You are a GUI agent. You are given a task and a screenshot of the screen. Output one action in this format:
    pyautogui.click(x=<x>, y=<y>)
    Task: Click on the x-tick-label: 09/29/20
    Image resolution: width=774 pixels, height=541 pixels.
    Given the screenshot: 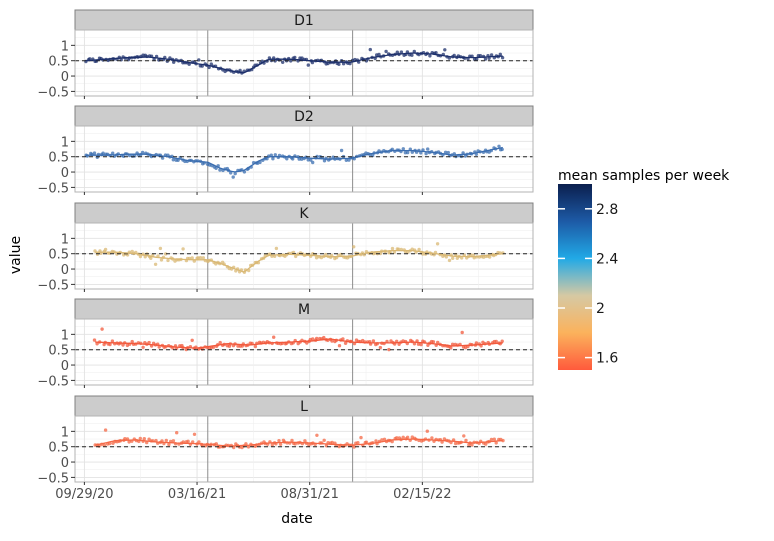 What is the action you would take?
    pyautogui.click(x=84, y=494)
    